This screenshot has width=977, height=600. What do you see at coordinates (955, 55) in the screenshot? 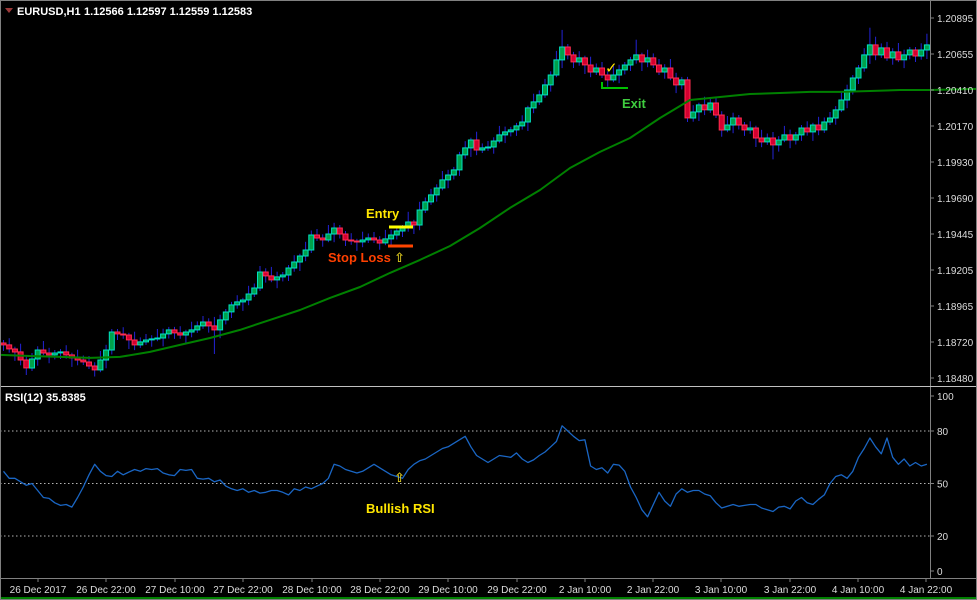
I see `price-axis-label: 1.20655` at bounding box center [955, 55].